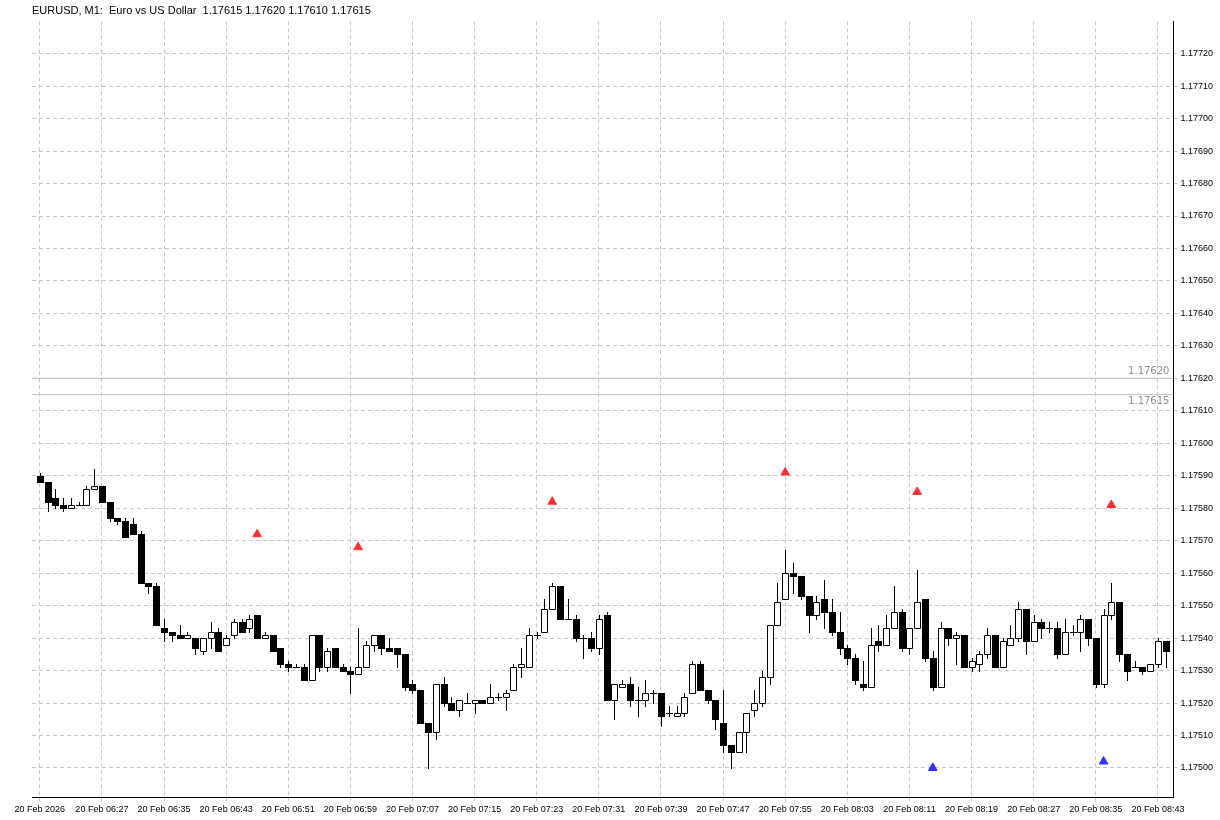 Image resolution: width=1220 pixels, height=820 pixels. I want to click on y-tick-label: 1.17520, so click(1197, 702).